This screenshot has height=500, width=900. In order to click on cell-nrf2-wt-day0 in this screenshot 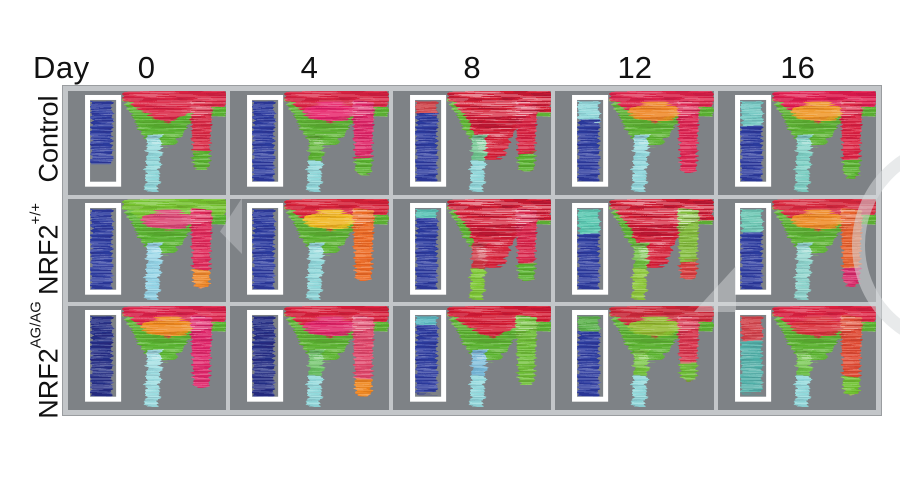, I will do `click(147, 250)`.